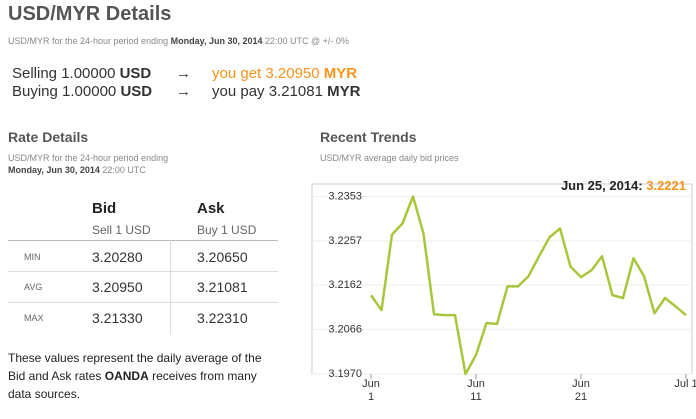 The width and height of the screenshot is (696, 419). I want to click on x-tick-label: Jul 1, so click(685, 384).